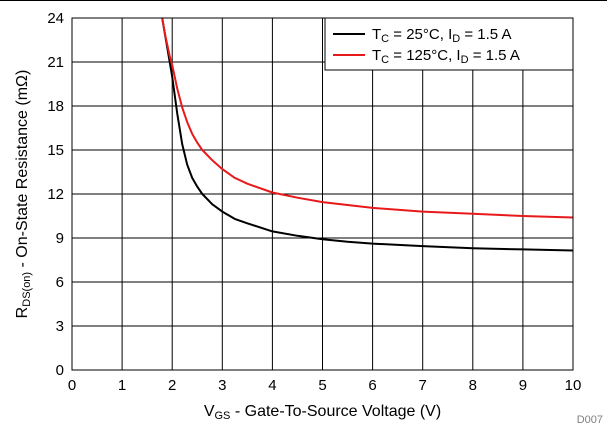 This screenshot has width=607, height=428. I want to click on x-tick-label: 8, so click(473, 385).